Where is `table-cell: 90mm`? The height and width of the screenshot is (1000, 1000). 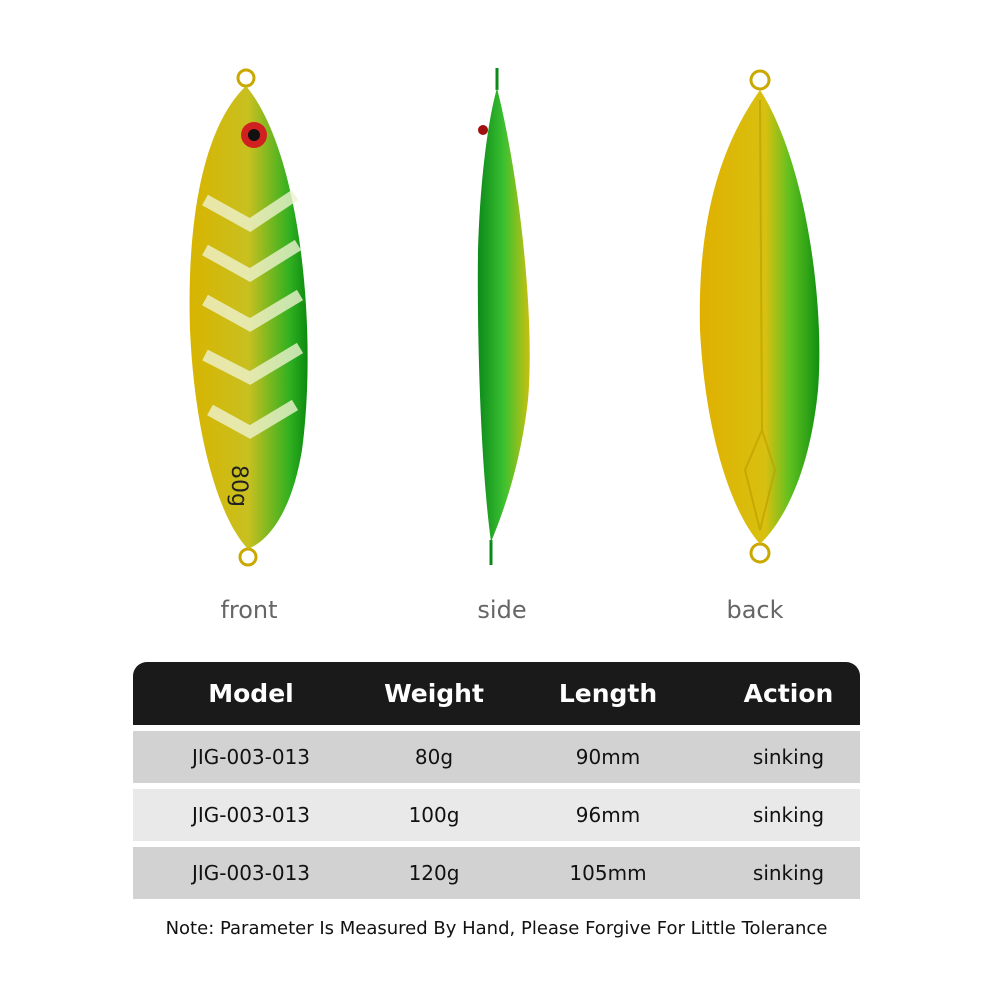
table-cell: 90mm is located at coordinates (608, 757).